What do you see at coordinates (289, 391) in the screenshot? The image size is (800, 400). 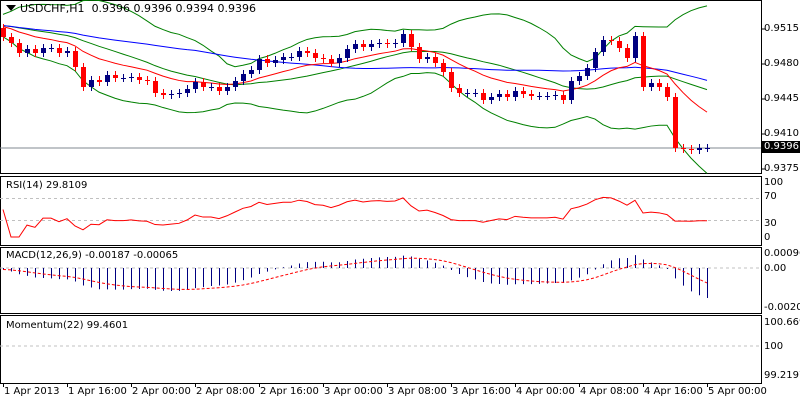 I see `time-label: 2 Apr 16:00` at bounding box center [289, 391].